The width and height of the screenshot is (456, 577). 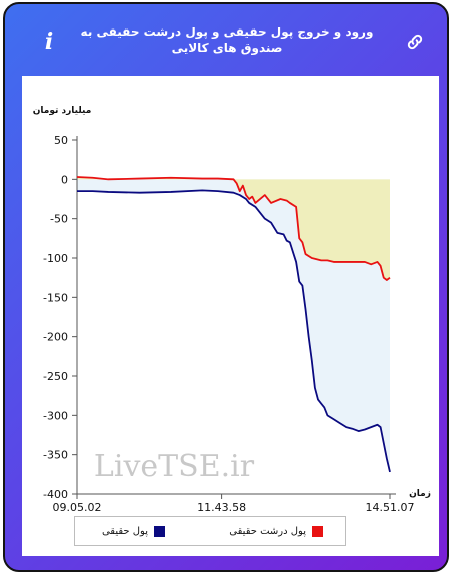 I want to click on legend-label-real-money: پول حقیقی, so click(x=124, y=531).